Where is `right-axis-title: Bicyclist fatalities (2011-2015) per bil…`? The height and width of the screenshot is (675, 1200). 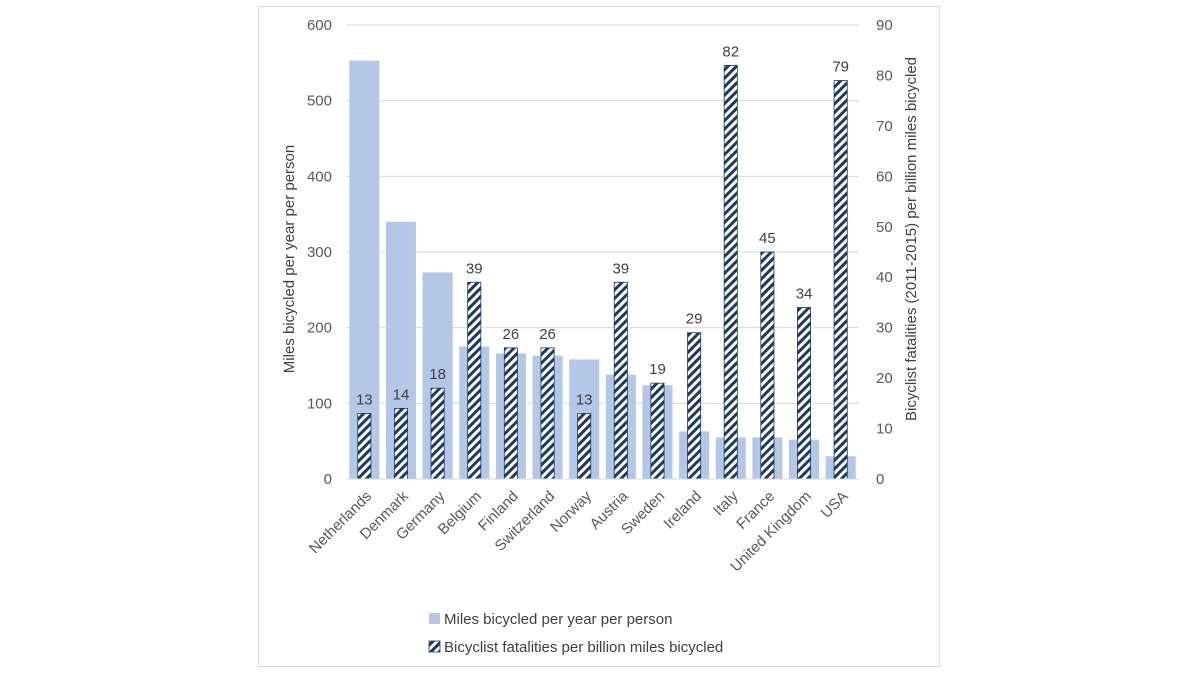 right-axis-title: Bicyclist fatalities (2011-2015) per bil… is located at coordinates (911, 239).